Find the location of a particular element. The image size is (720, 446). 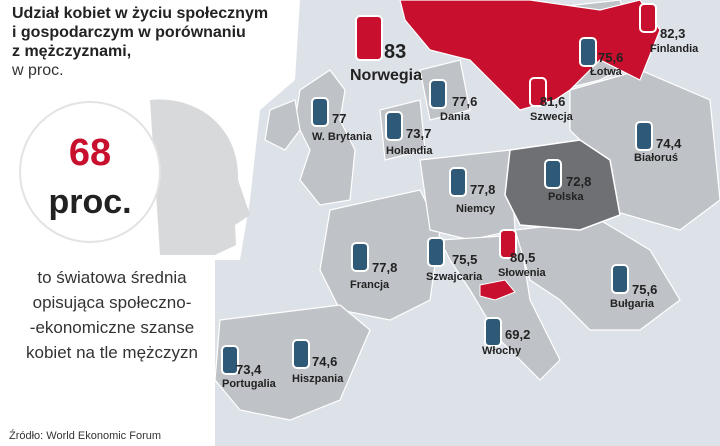

country-label: Dania is located at coordinates (455, 117).